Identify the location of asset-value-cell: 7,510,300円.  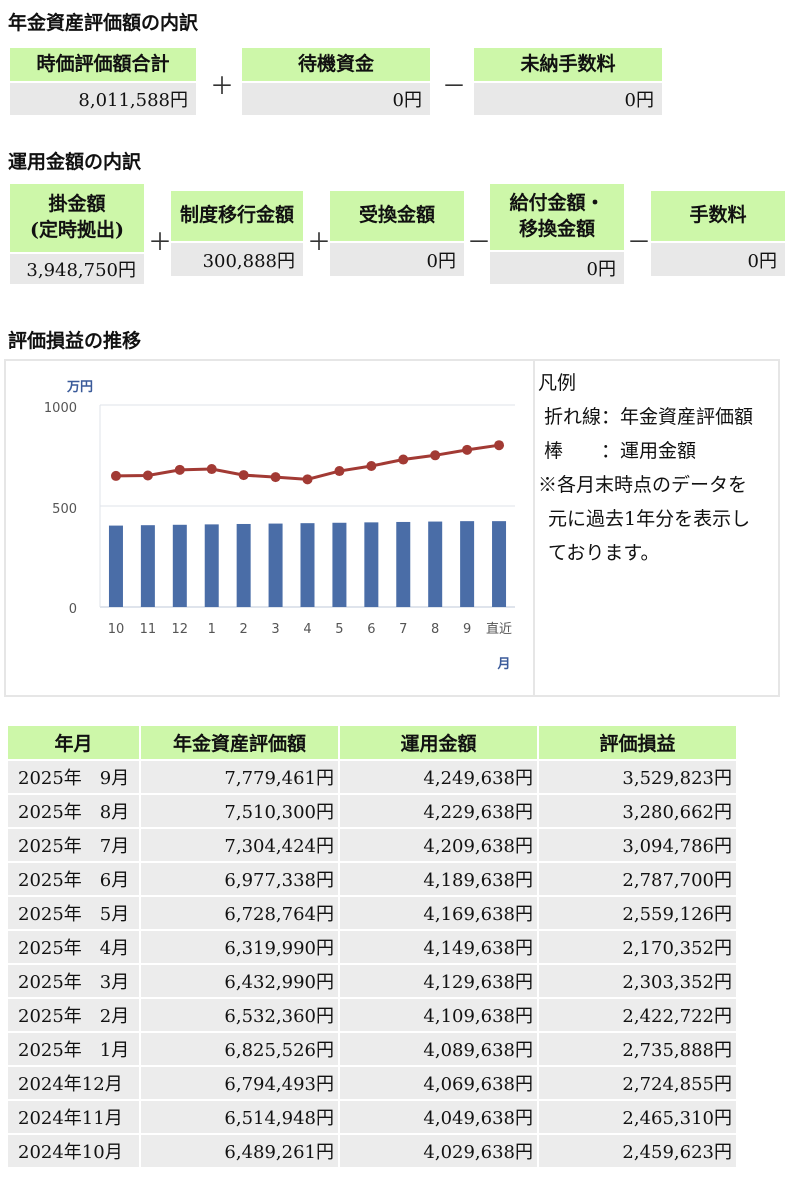
(239, 811).